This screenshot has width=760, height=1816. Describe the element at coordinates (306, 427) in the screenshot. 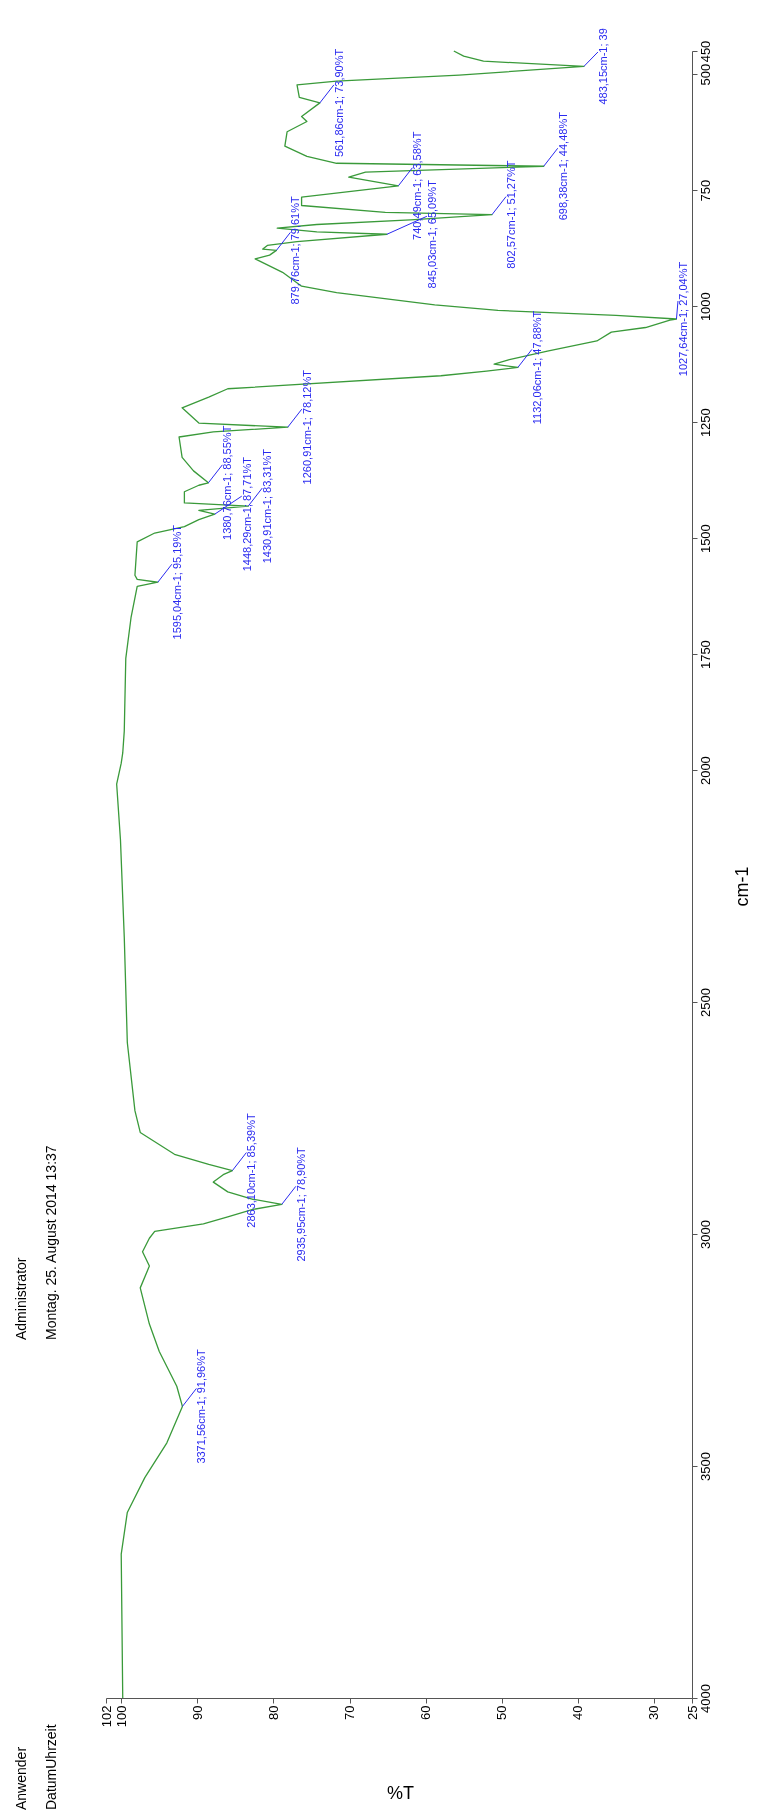

I see `annotation: 1260,91cm-1; 78,12%T` at that location.